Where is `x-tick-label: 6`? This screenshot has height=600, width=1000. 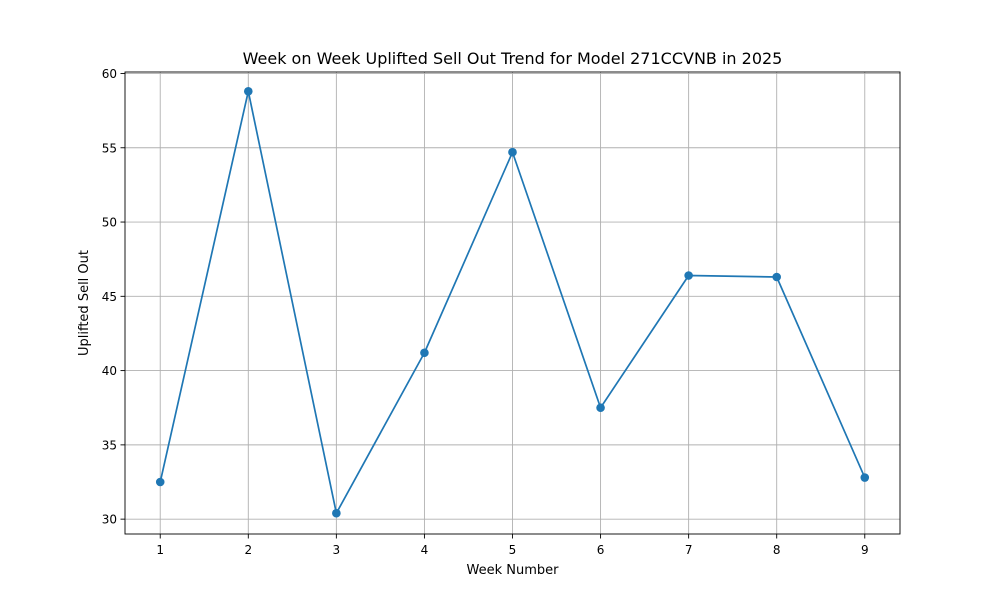 x-tick-label: 6 is located at coordinates (601, 550).